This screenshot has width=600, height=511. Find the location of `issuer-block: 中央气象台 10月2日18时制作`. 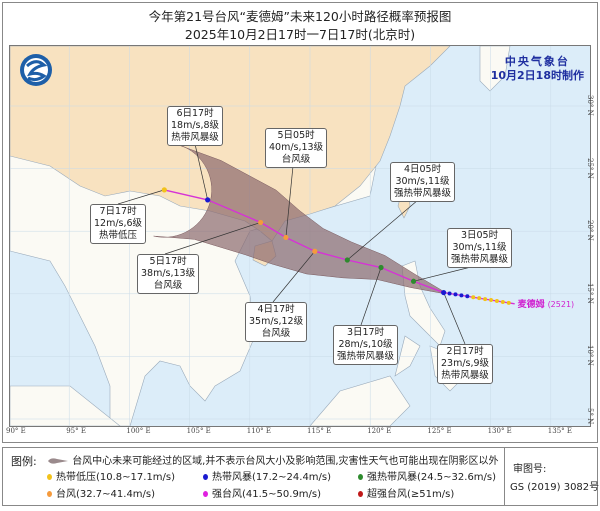

issuer-block: 中央气象台 10月2日18时制作 is located at coordinates (537, 69).